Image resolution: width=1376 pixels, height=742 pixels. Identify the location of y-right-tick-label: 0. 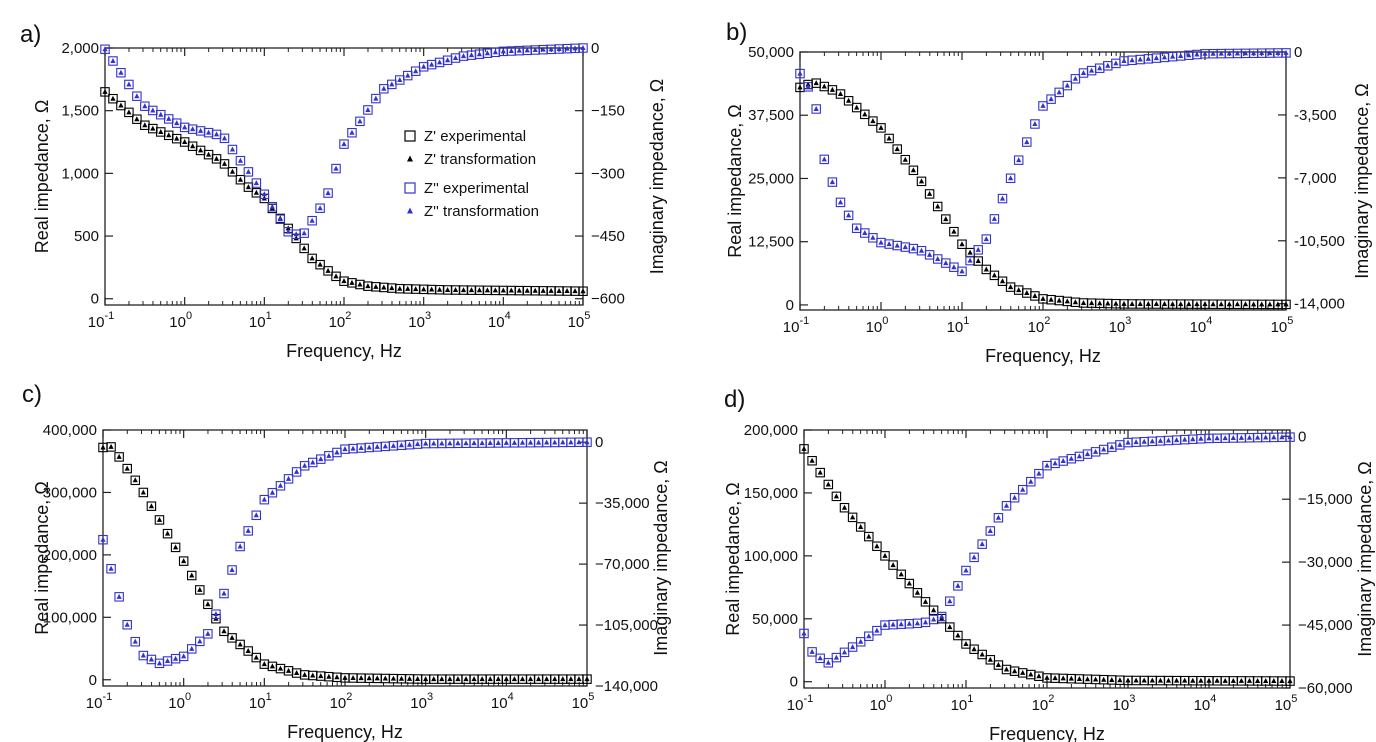
(599, 442).